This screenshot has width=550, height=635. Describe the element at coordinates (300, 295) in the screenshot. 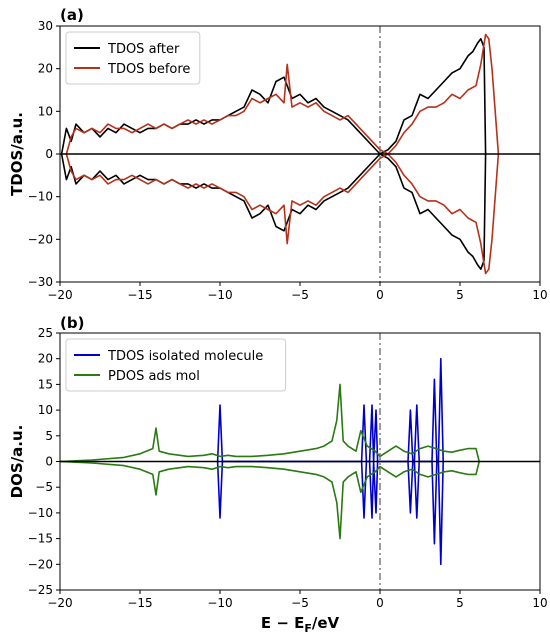

I see `panel-a-xtick-label: −5` at that location.